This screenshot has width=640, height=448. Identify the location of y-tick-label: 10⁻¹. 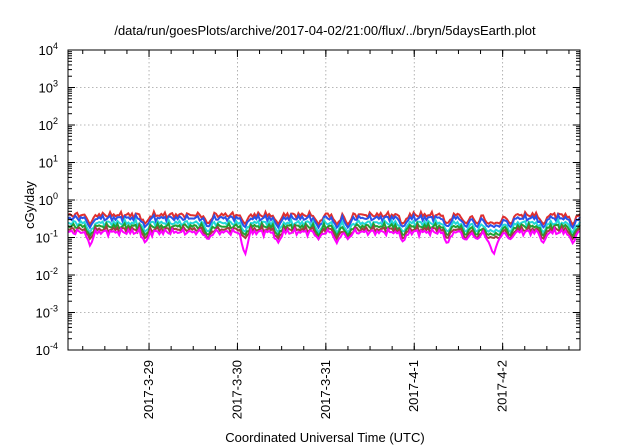
(47, 237).